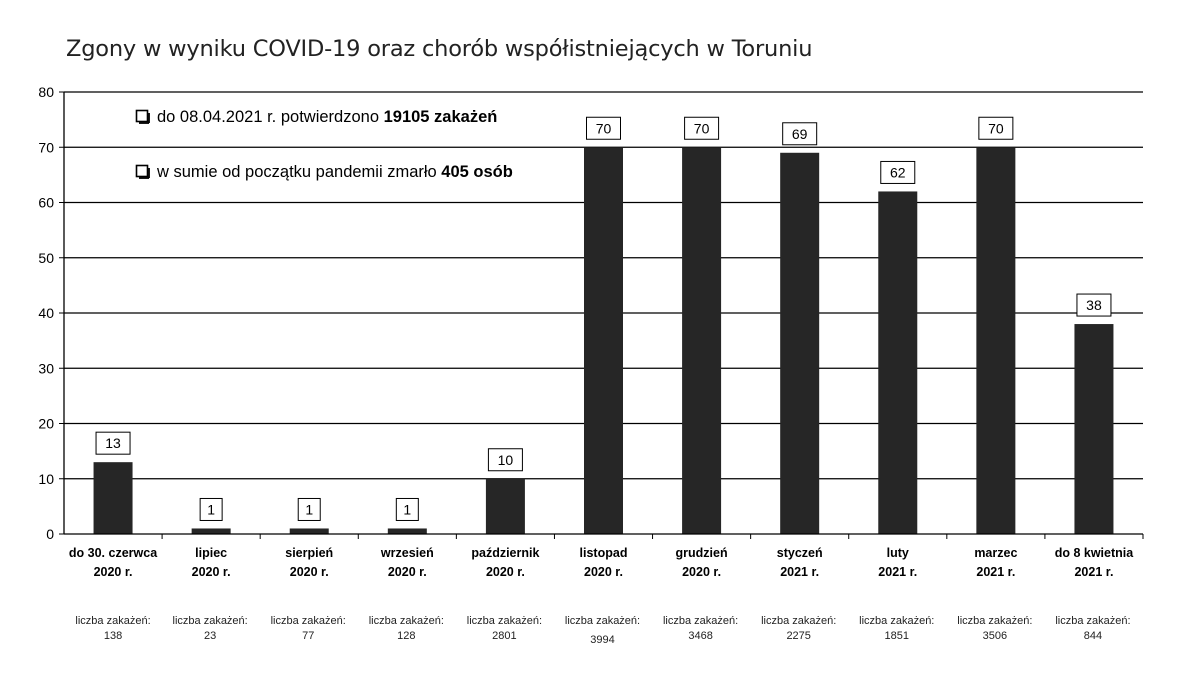  Describe the element at coordinates (1093, 636) in the screenshot. I see `infections-value: 844` at that location.